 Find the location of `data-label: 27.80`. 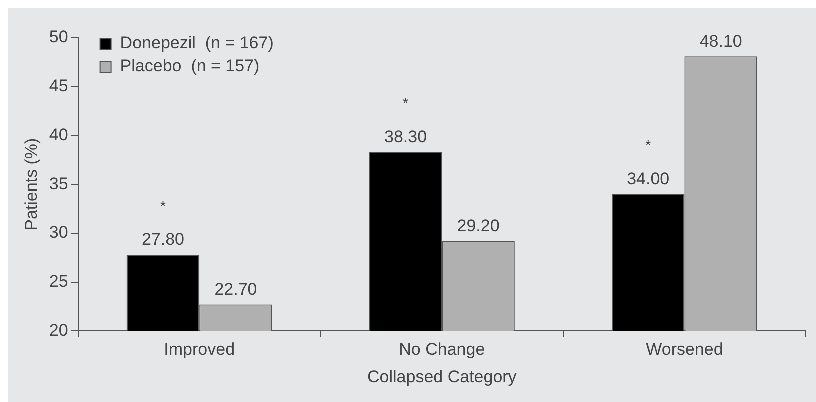

data-label: 27.80 is located at coordinates (163, 240).